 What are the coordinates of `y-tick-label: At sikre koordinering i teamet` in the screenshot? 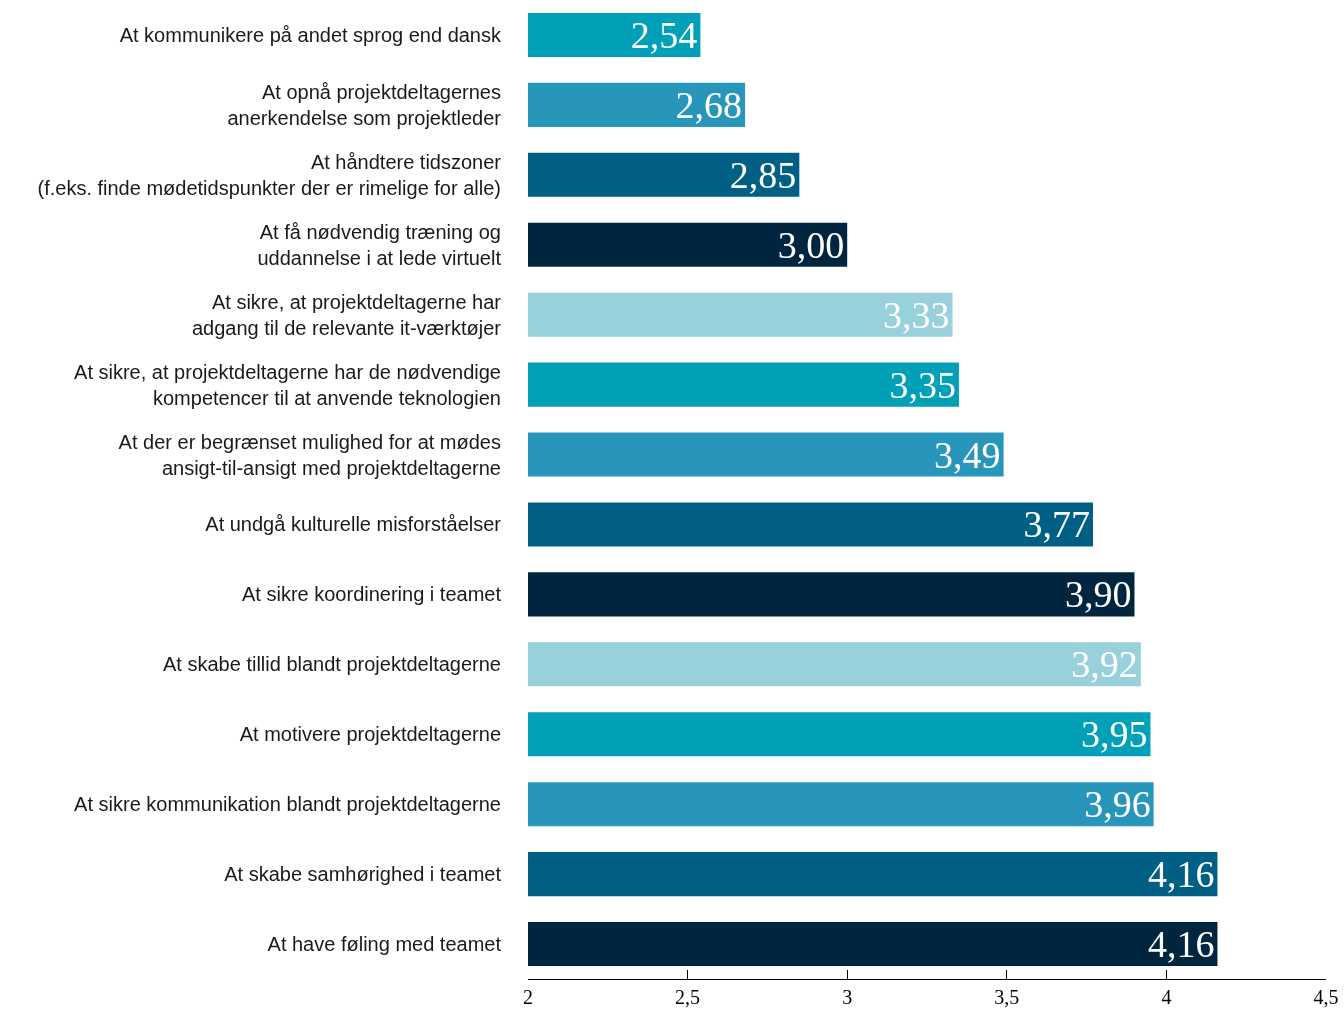 It's located at (371, 594).